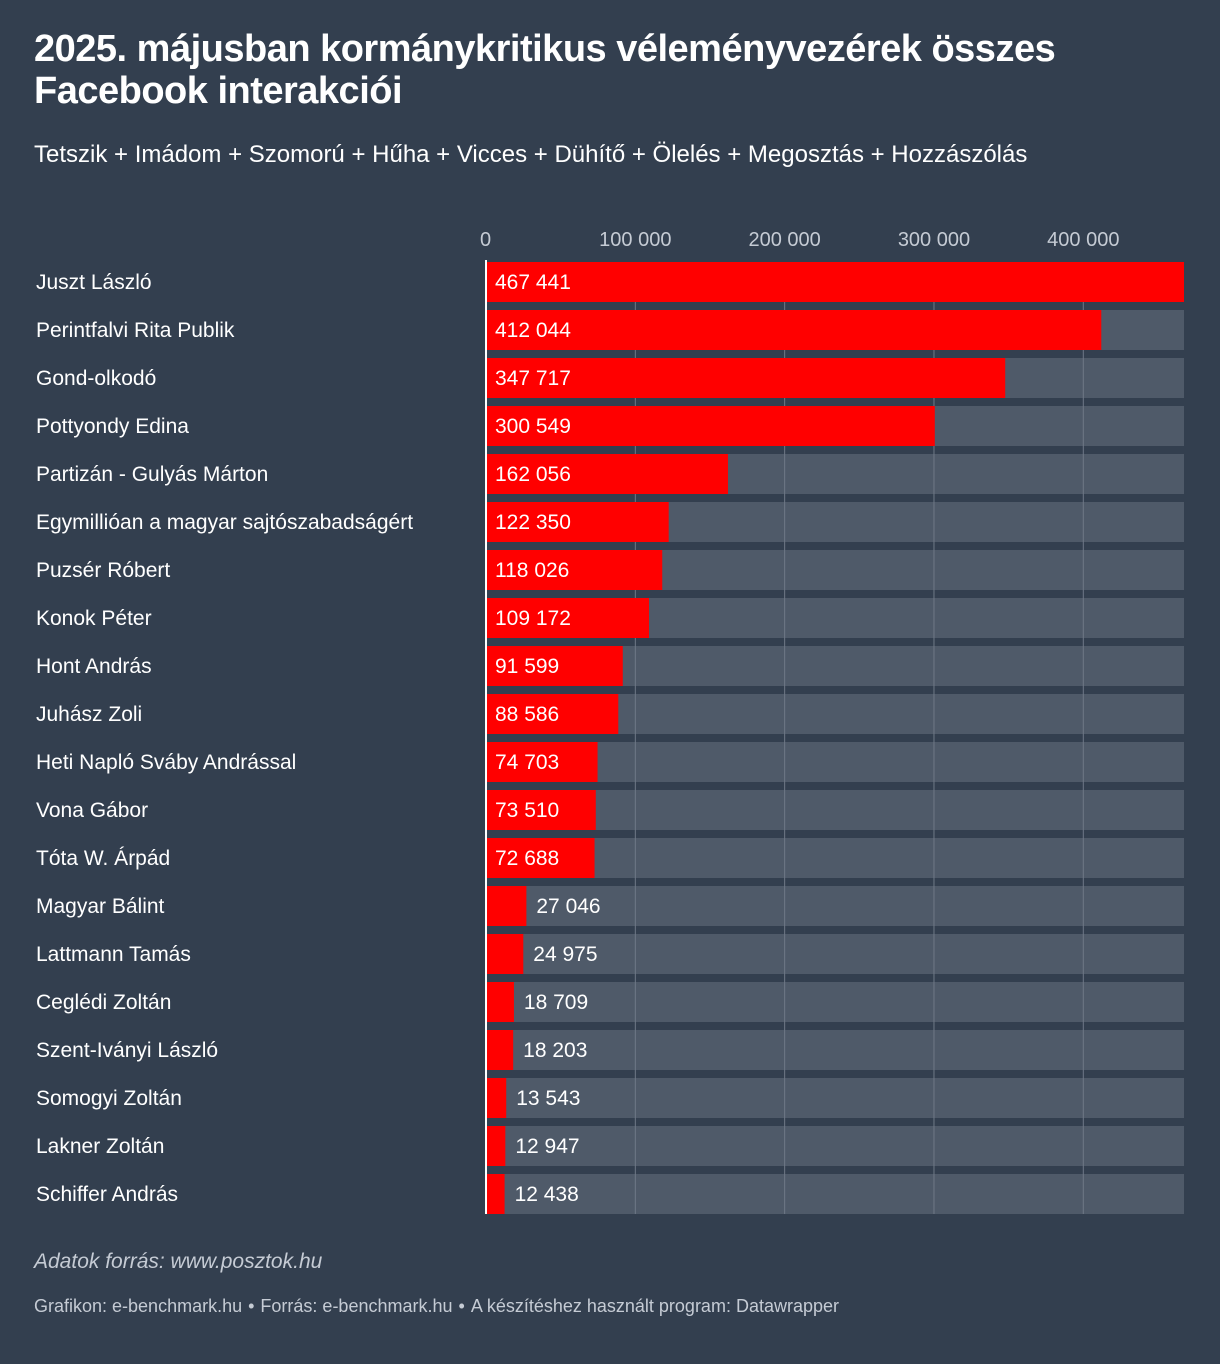 The image size is (1220, 1364). I want to click on category-label: Somogyi Zoltán, so click(109, 1098).